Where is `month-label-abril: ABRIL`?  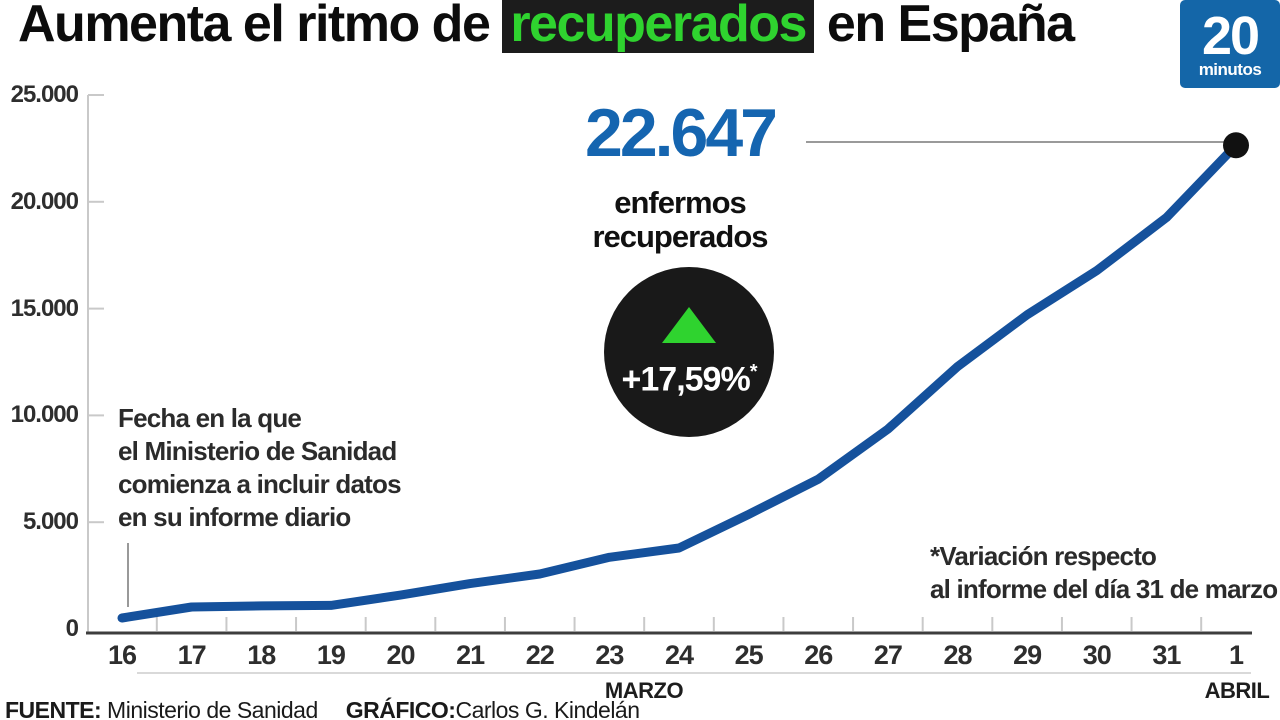
month-label-abril: ABRIL is located at coordinates (1237, 690).